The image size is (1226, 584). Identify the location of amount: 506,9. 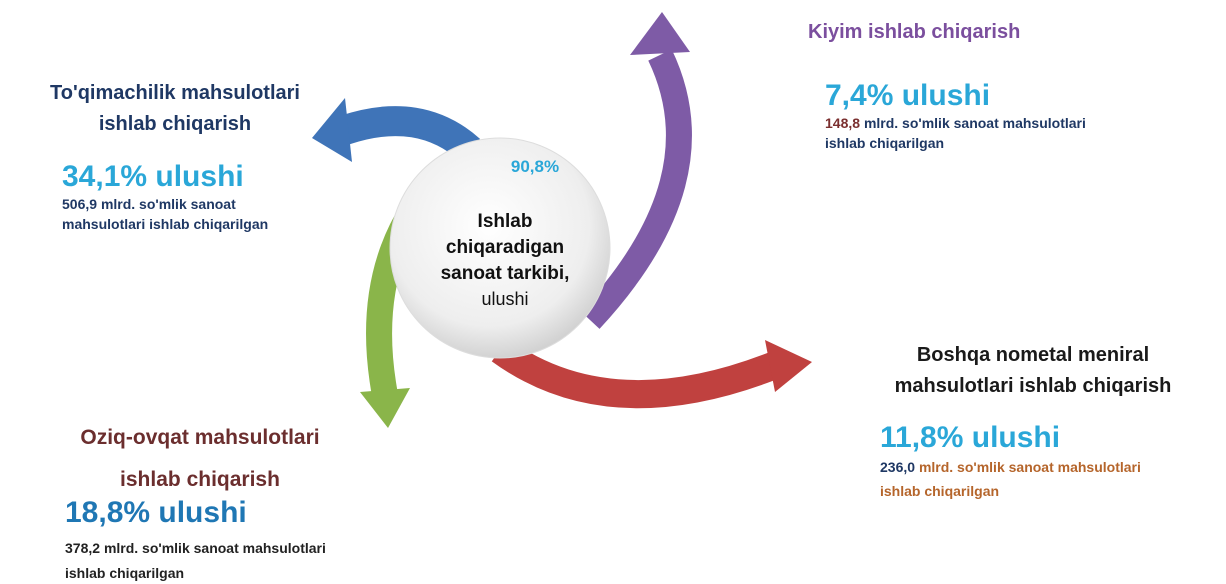
(80, 204).